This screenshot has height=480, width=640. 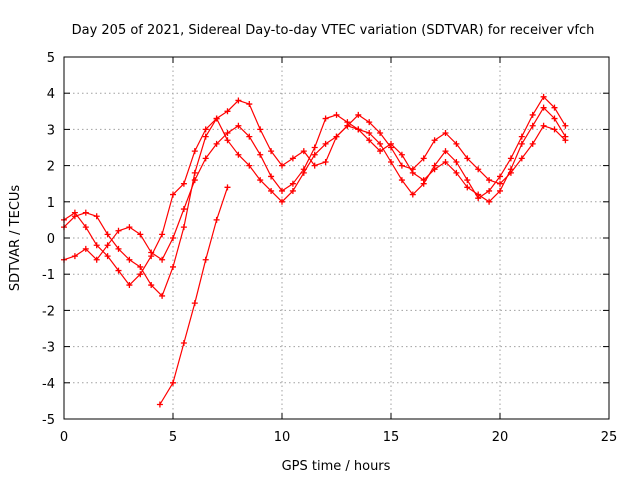 What do you see at coordinates (48, 275) in the screenshot?
I see `y-tick-label: -1` at bounding box center [48, 275].